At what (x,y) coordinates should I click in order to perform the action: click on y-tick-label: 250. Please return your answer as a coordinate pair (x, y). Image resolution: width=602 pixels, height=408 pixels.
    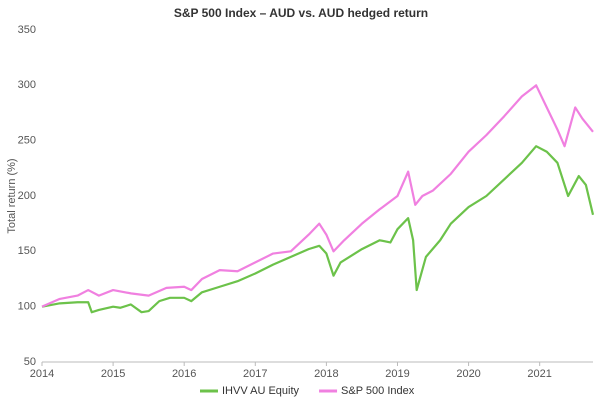
    Looking at the image, I should click on (27, 141).